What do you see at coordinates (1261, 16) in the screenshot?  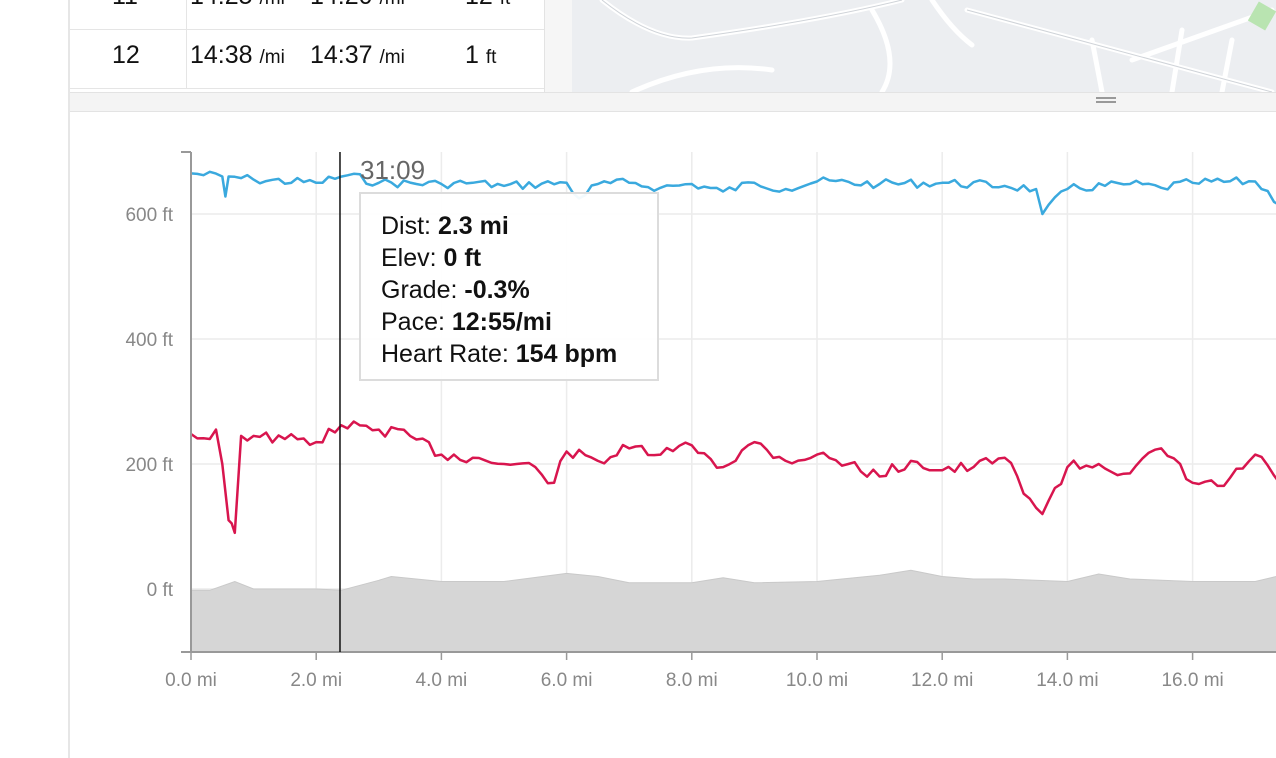 I see `map-park` at bounding box center [1261, 16].